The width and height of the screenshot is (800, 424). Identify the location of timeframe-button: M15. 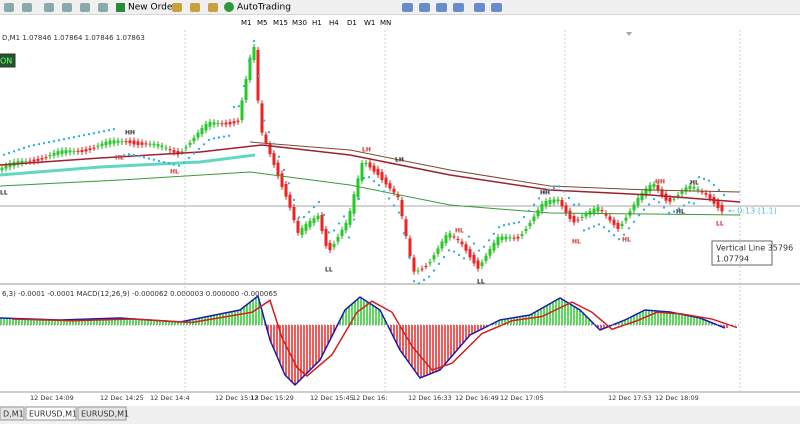
(280, 23).